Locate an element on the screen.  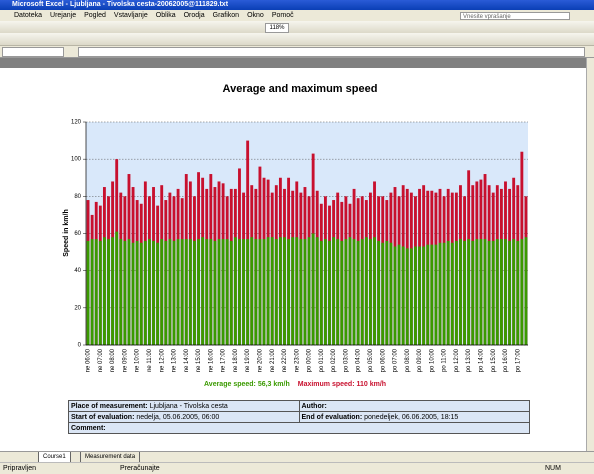
menu-item: Okno is located at coordinates (255, 15).